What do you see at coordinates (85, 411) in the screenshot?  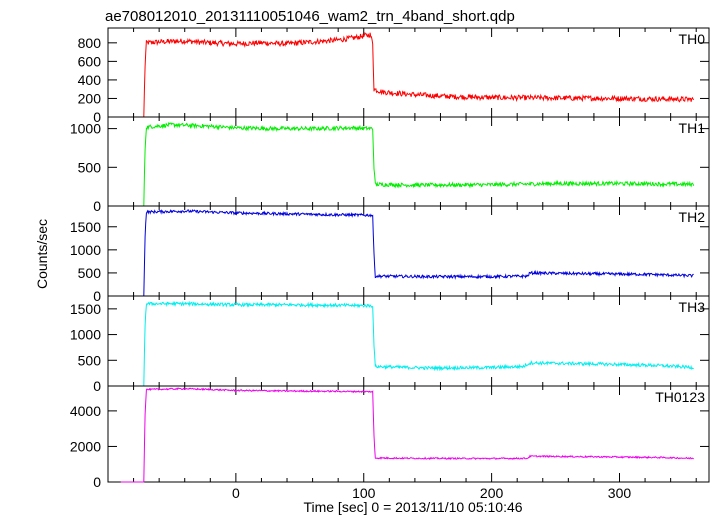 I see `y-tick-label: 4000` at bounding box center [85, 411].